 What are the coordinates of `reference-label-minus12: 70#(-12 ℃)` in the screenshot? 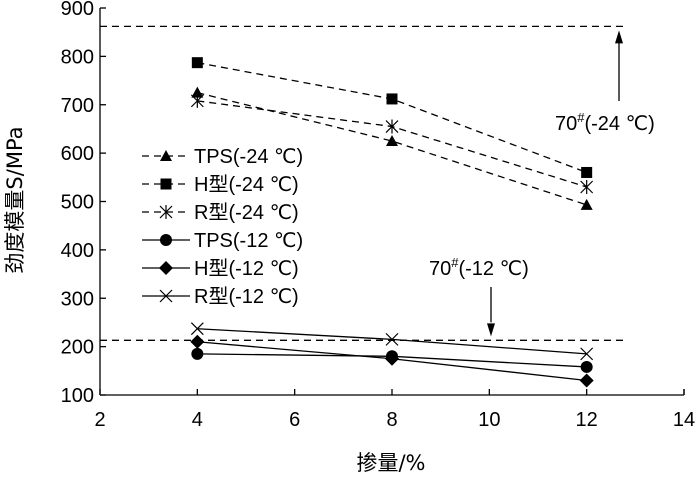 It's located at (479, 267).